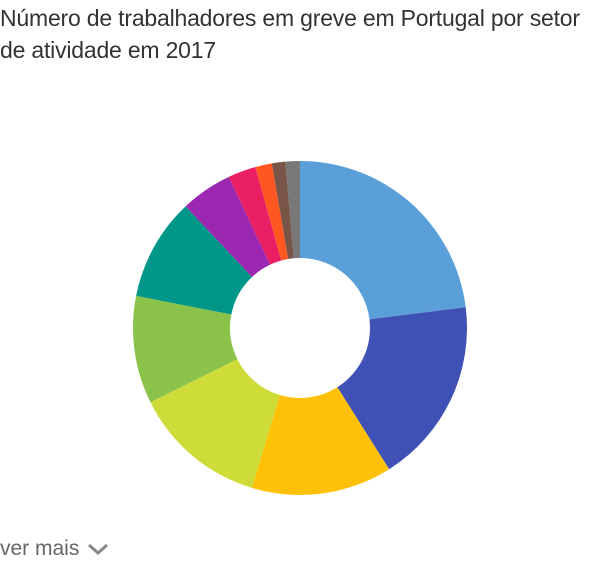 The width and height of the screenshot is (600, 580). I want to click on chevron-icon, so click(98, 549).